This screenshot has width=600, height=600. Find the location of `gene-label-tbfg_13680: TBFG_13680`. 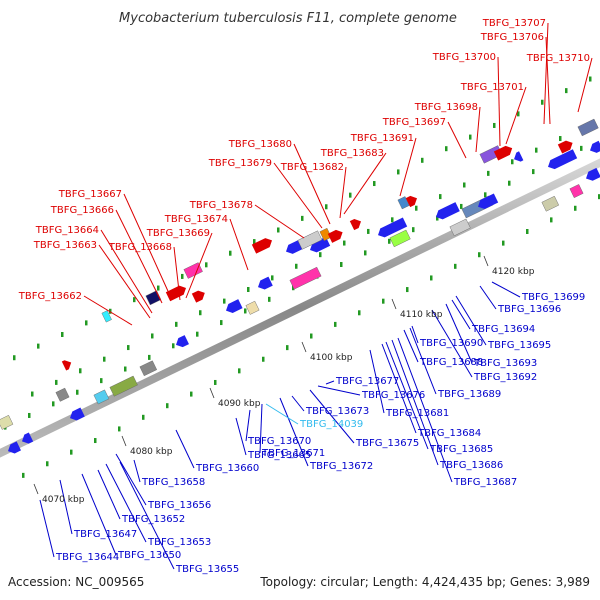

gene-label-tbfg_13680: TBFG_13680 is located at coordinates (260, 144).